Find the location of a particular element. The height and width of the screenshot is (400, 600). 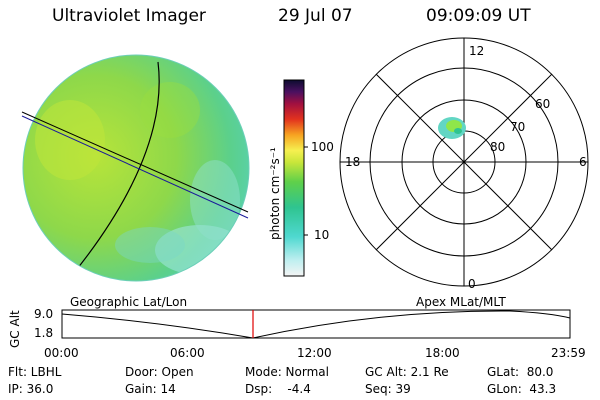

polar-label-18: 18 is located at coordinates (353, 162).